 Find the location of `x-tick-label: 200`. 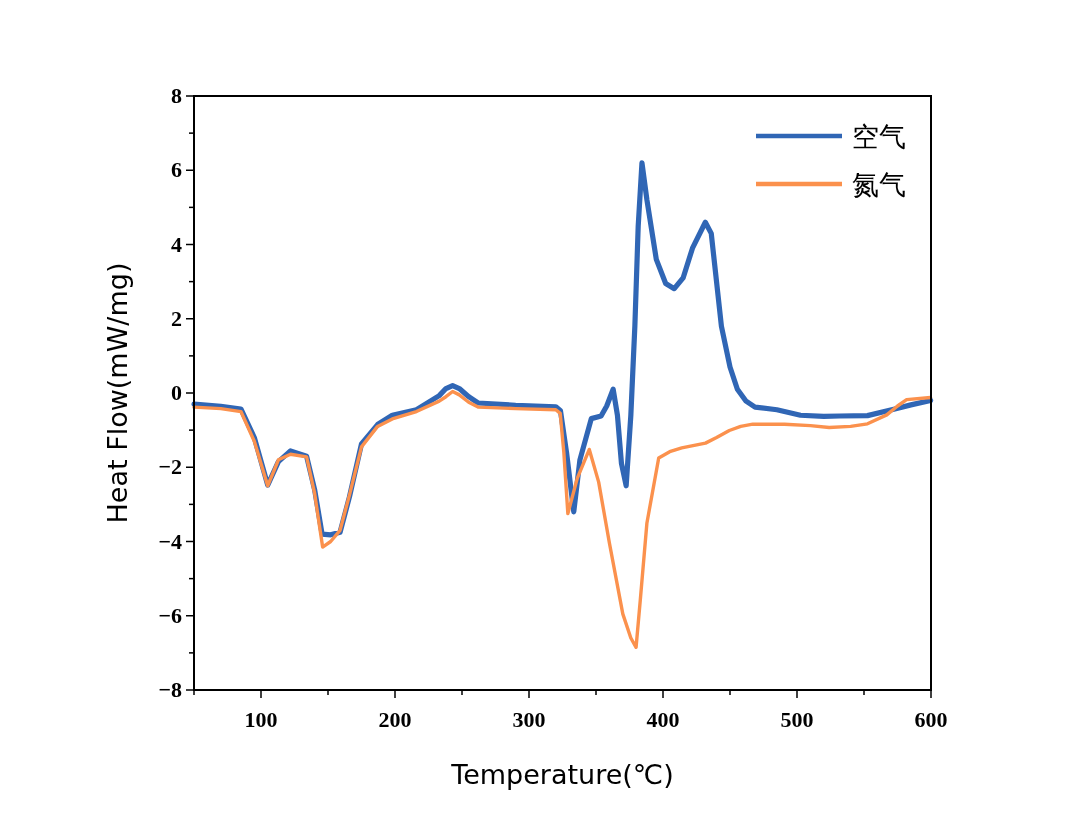

x-tick-label: 200 is located at coordinates (395, 719).